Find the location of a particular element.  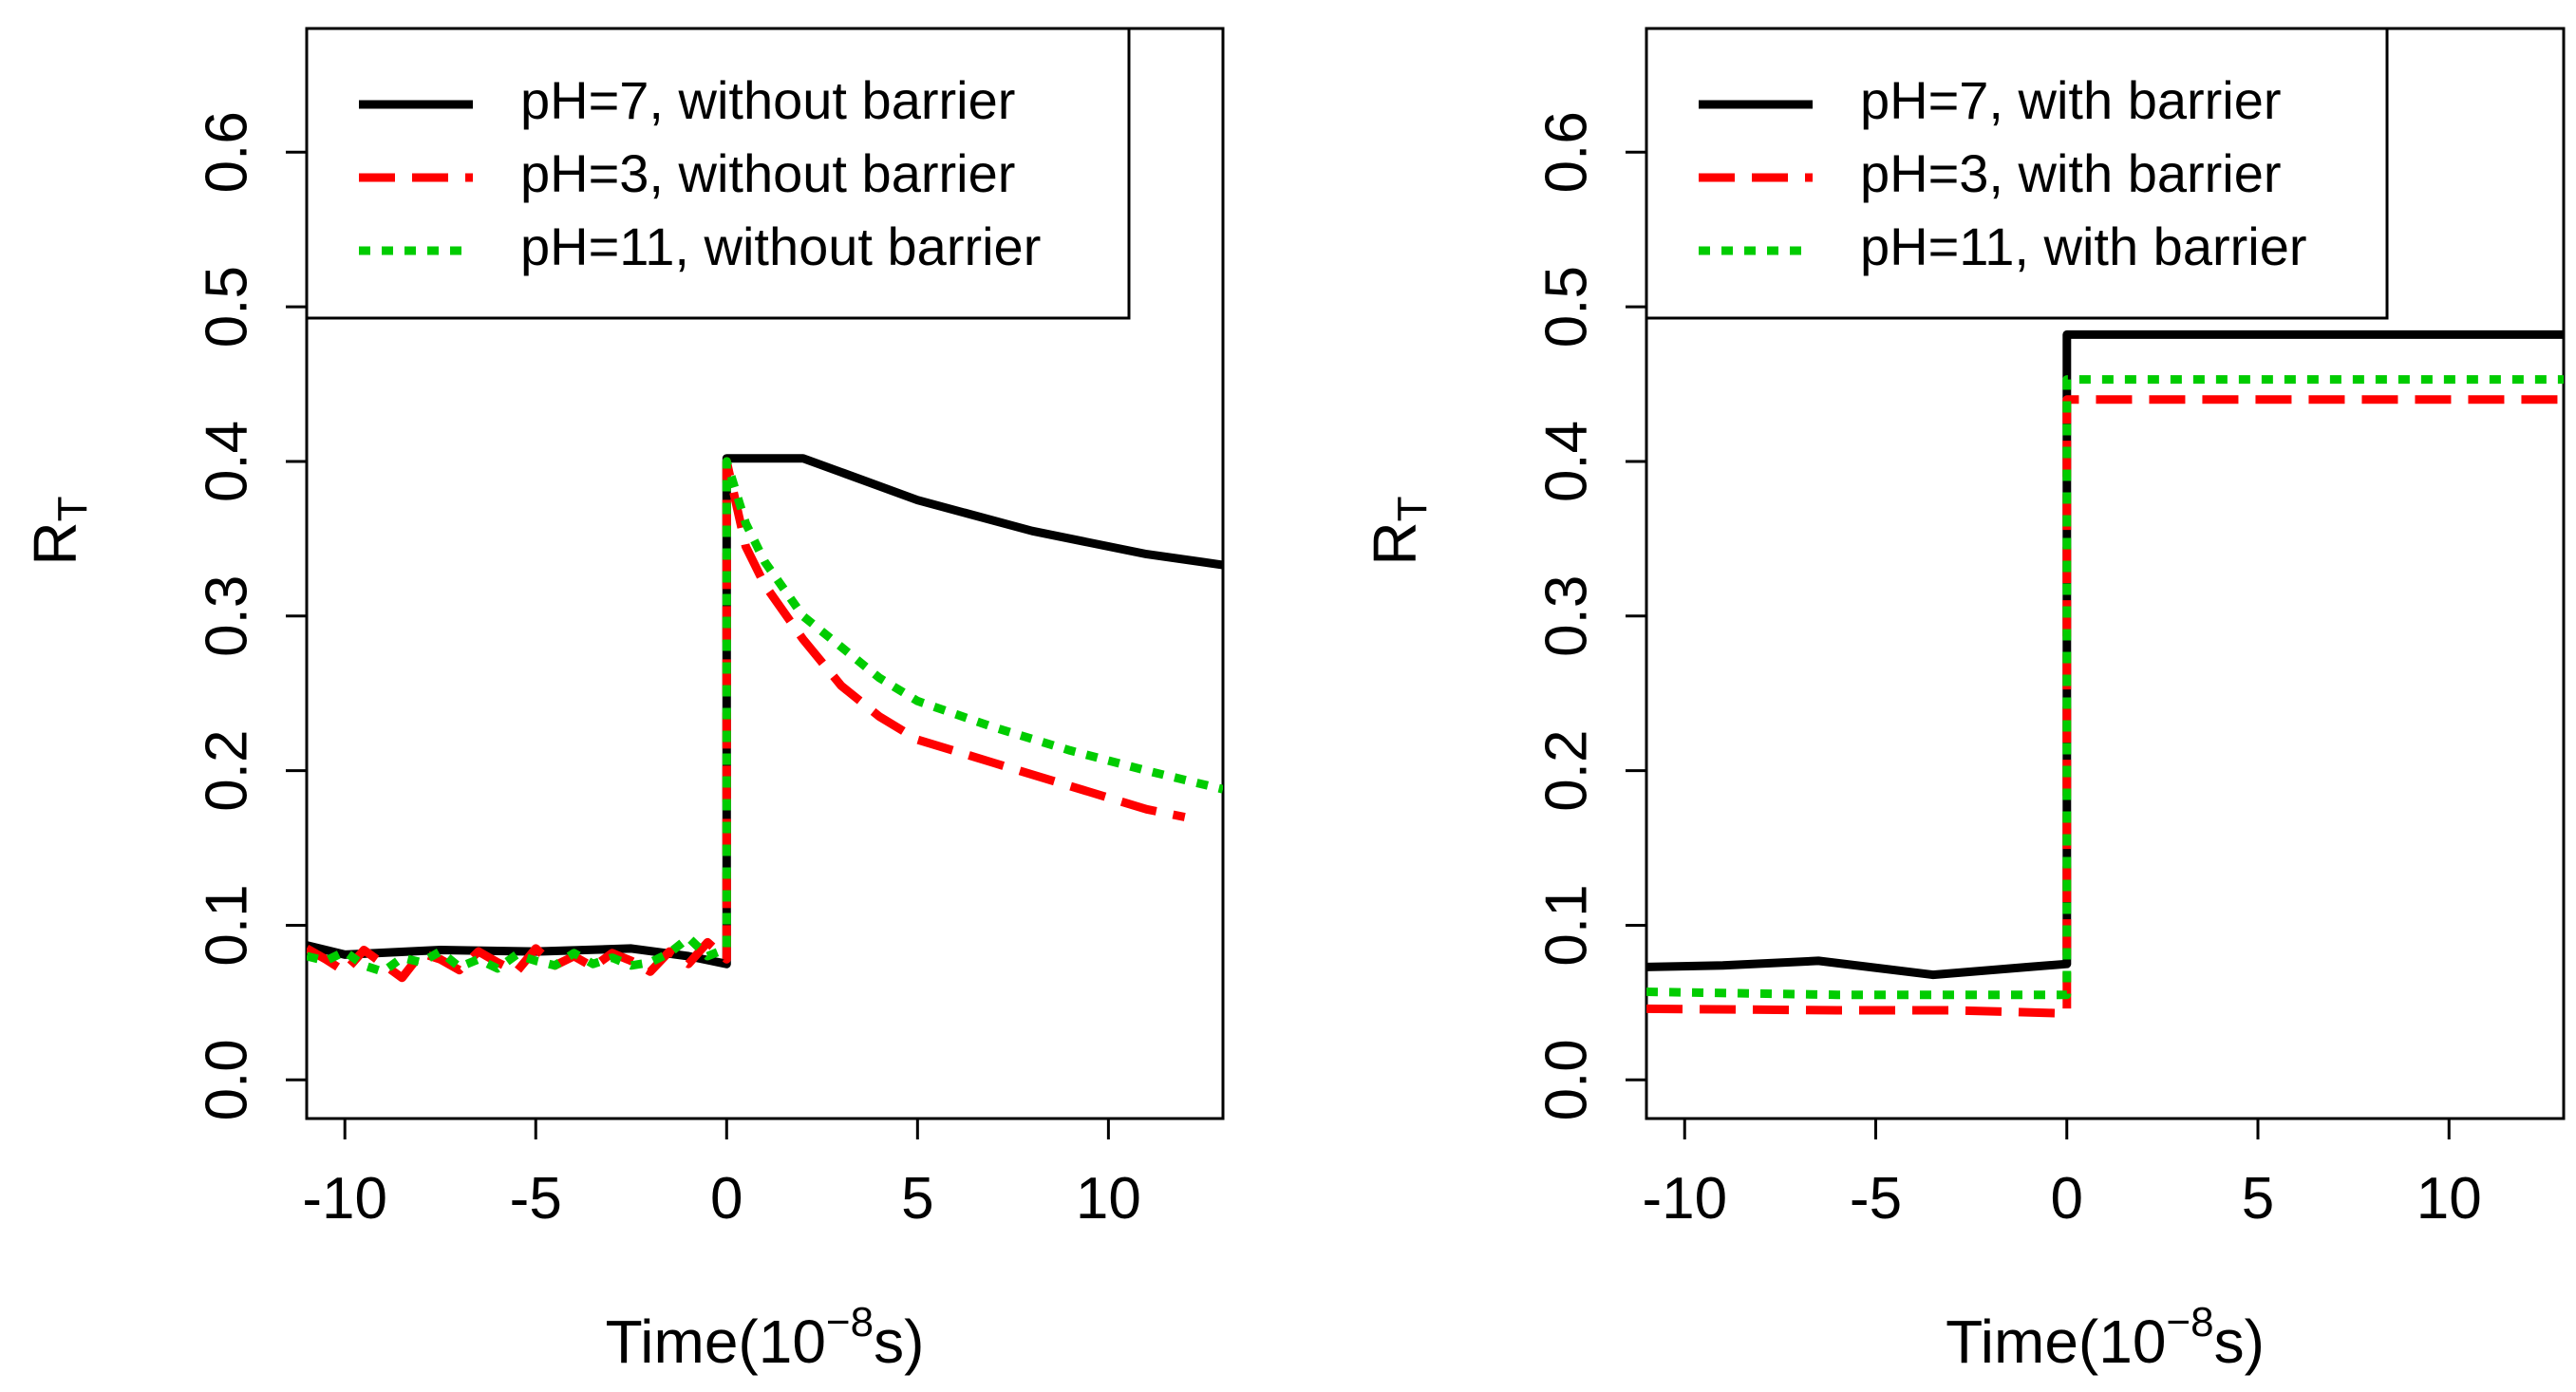

legend-label-3: pH=11, with barrier is located at coordinates (2083, 246).